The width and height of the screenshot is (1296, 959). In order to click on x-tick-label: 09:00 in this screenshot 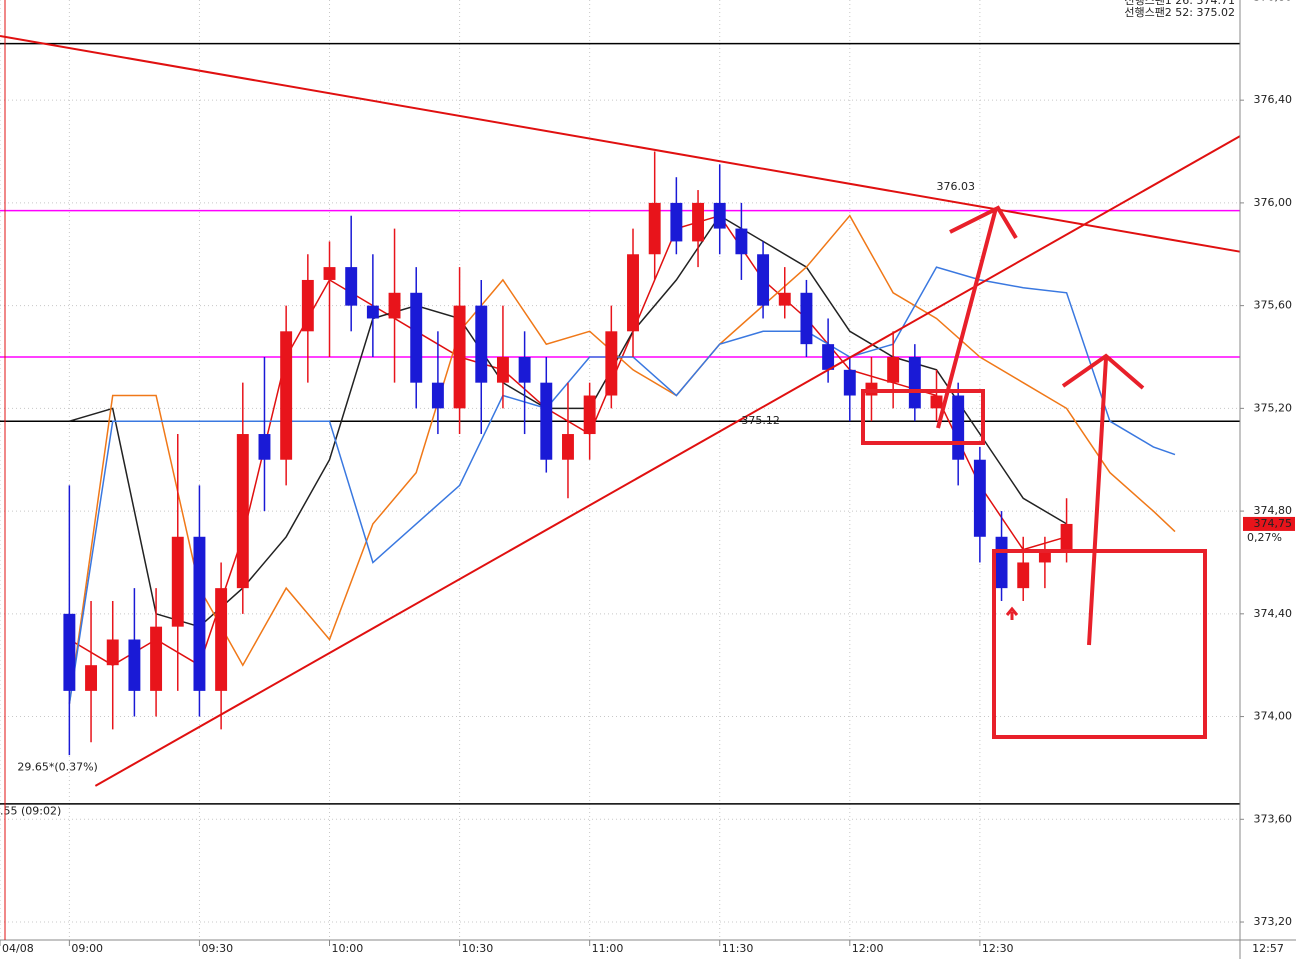, I will do `click(87, 948)`.